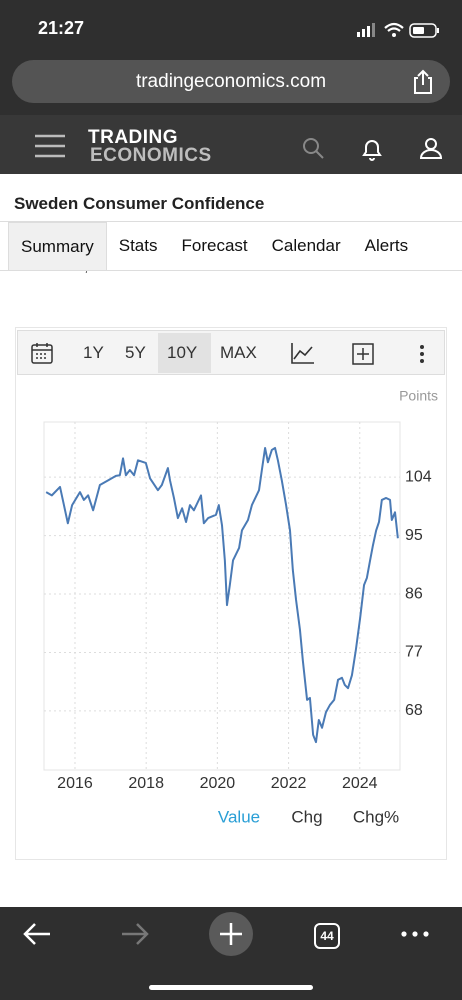  Describe the element at coordinates (93, 352) in the screenshot. I see `range-button: 1Y` at that location.